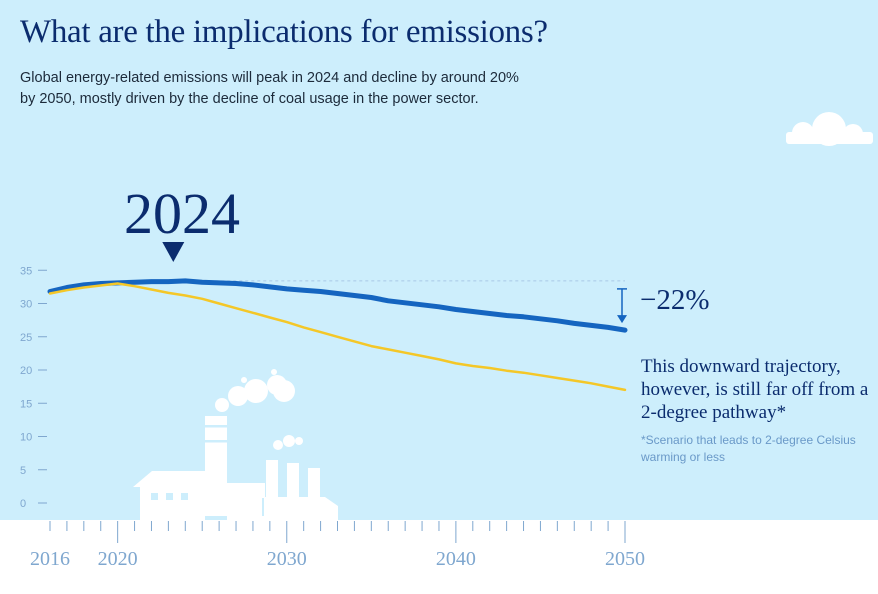 The width and height of the screenshot is (878, 594). What do you see at coordinates (26, 305) in the screenshot?
I see `y-tick-label: 30` at bounding box center [26, 305].